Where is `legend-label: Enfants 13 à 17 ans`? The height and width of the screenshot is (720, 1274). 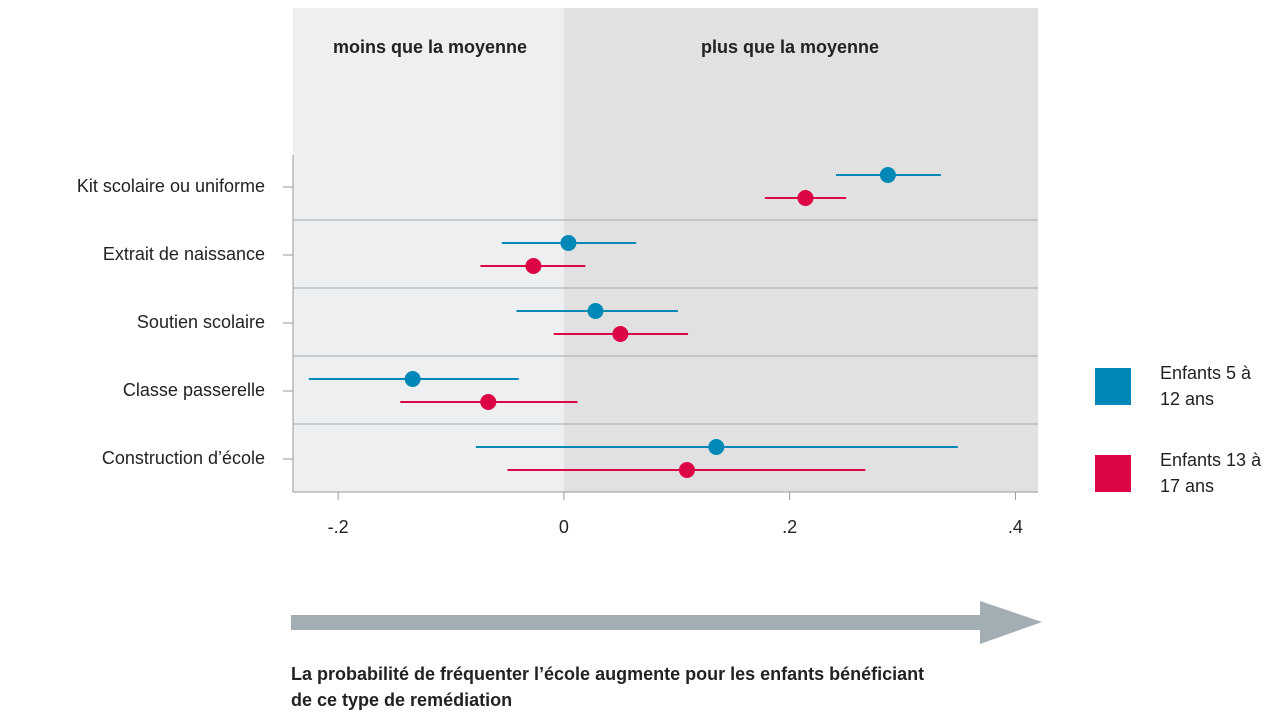 legend-label: Enfants 13 à 17 ans is located at coordinates (1211, 473).